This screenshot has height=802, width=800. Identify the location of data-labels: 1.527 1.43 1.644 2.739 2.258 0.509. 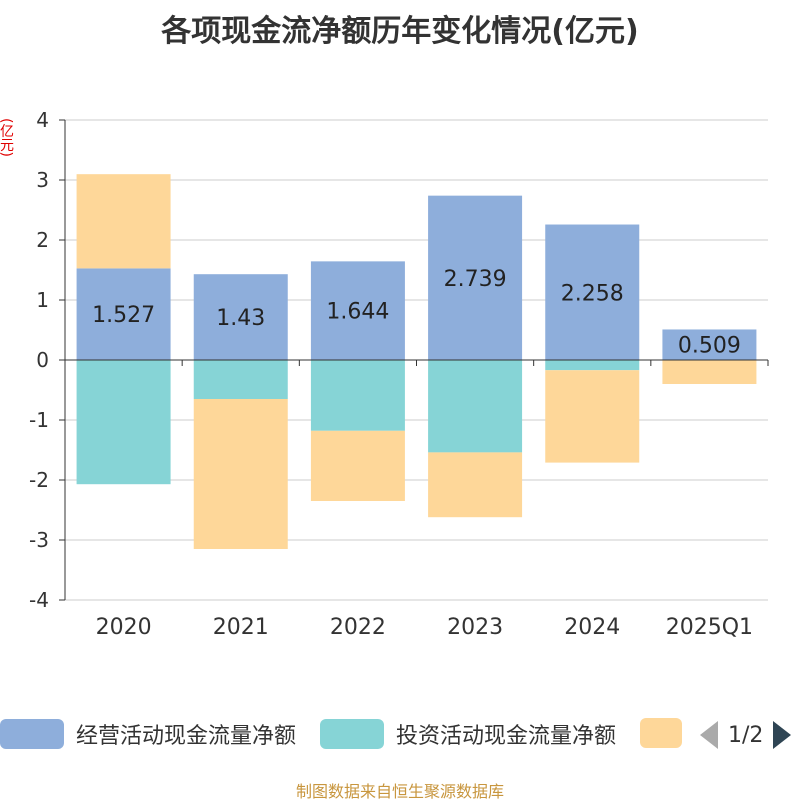
(416, 313).